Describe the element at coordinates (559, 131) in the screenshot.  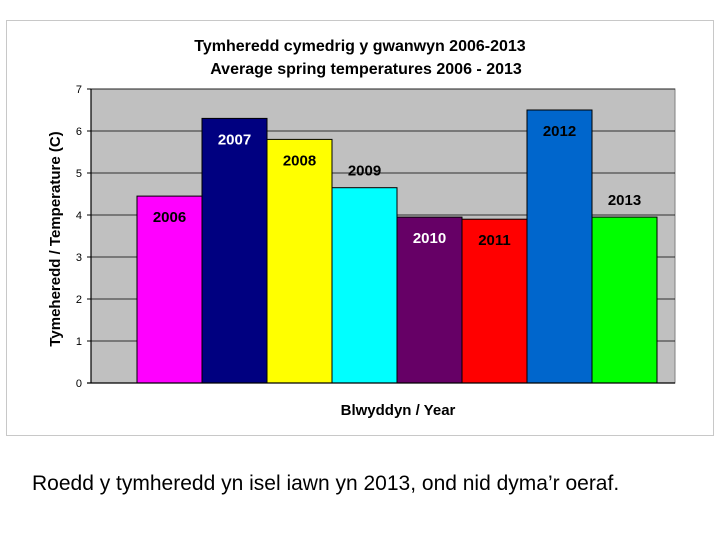
I see `bar-label-2012: 2012` at that location.